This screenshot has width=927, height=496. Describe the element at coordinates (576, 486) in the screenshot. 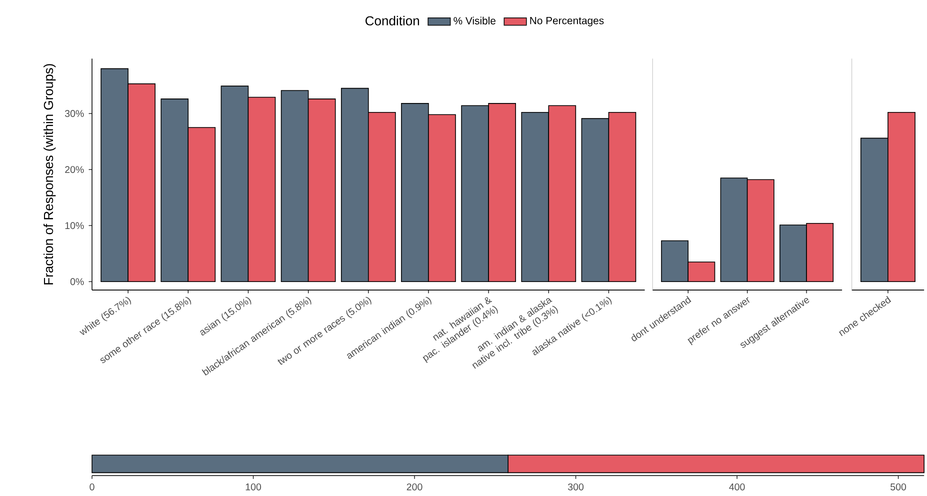

I see `x-tick-label: 300` at that location.